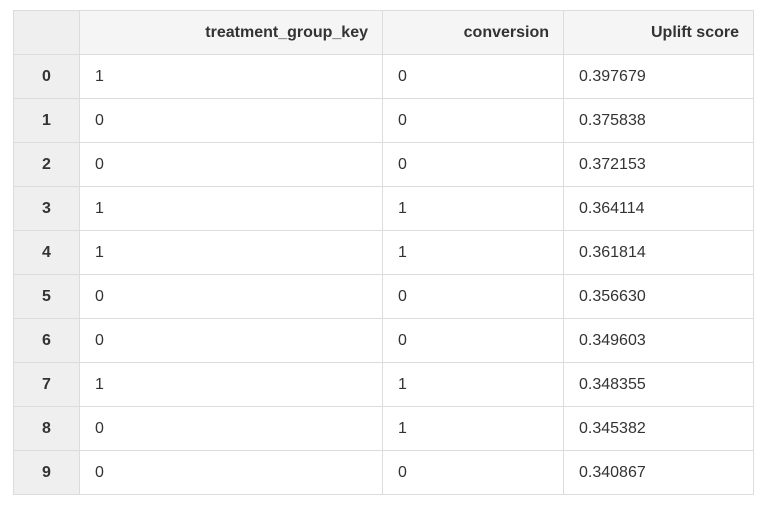 This screenshot has height=520, width=765. I want to click on uplift-score-cell: 0.348355, so click(658, 384).